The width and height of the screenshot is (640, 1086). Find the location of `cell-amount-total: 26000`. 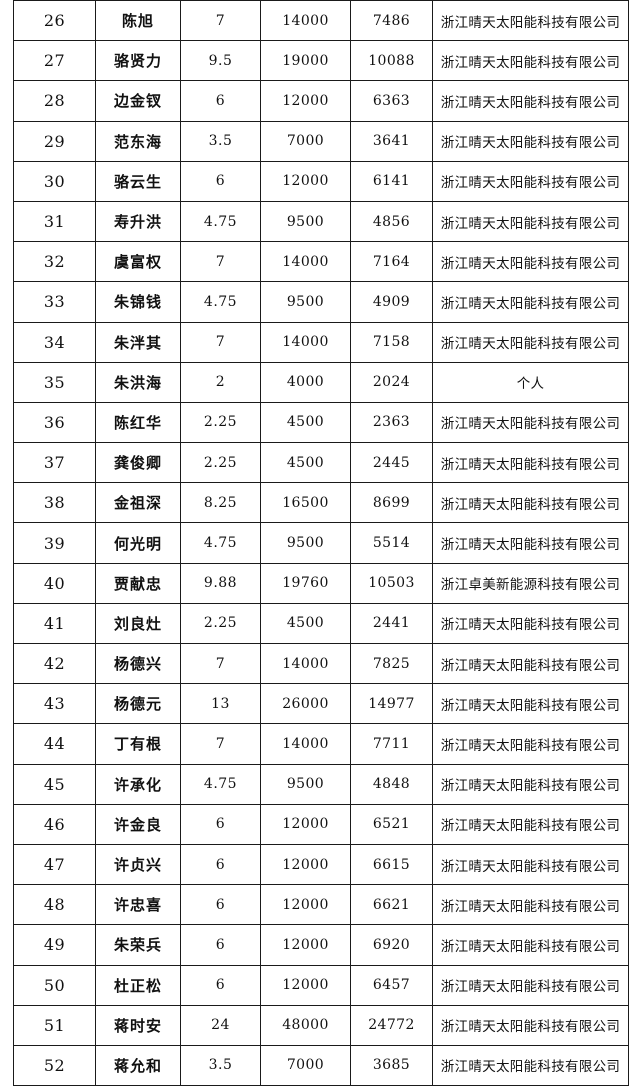

cell-amount-total: 26000 is located at coordinates (305, 704).